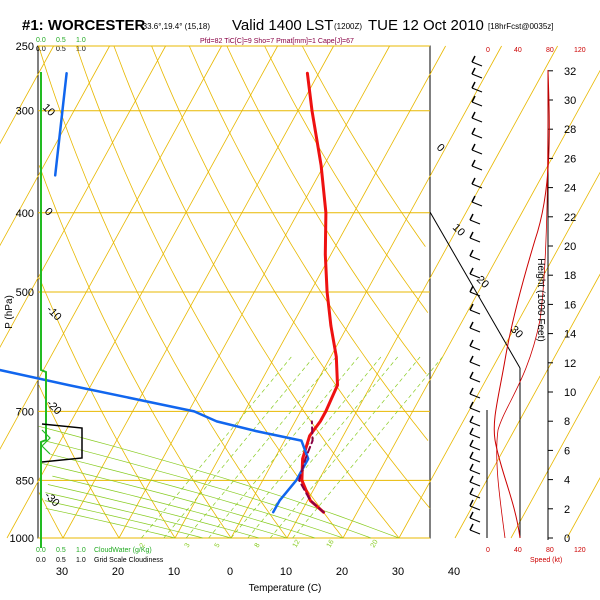 The height and width of the screenshot is (600, 600). I want to click on height-tick-label: 18, so click(570, 276).